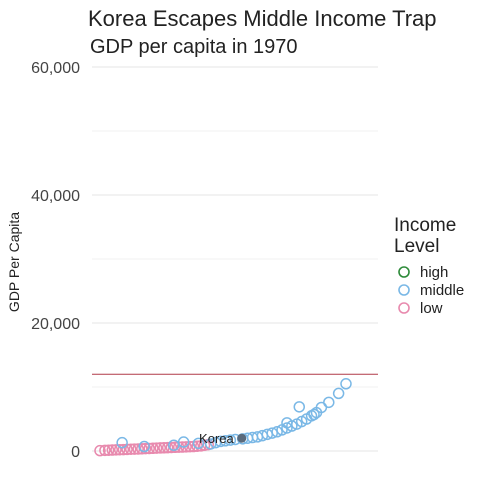 This screenshot has height=480, width=480. What do you see at coordinates (262, 18) in the screenshot?
I see `chart-title: Korea Escapes Middle Income Trap` at bounding box center [262, 18].